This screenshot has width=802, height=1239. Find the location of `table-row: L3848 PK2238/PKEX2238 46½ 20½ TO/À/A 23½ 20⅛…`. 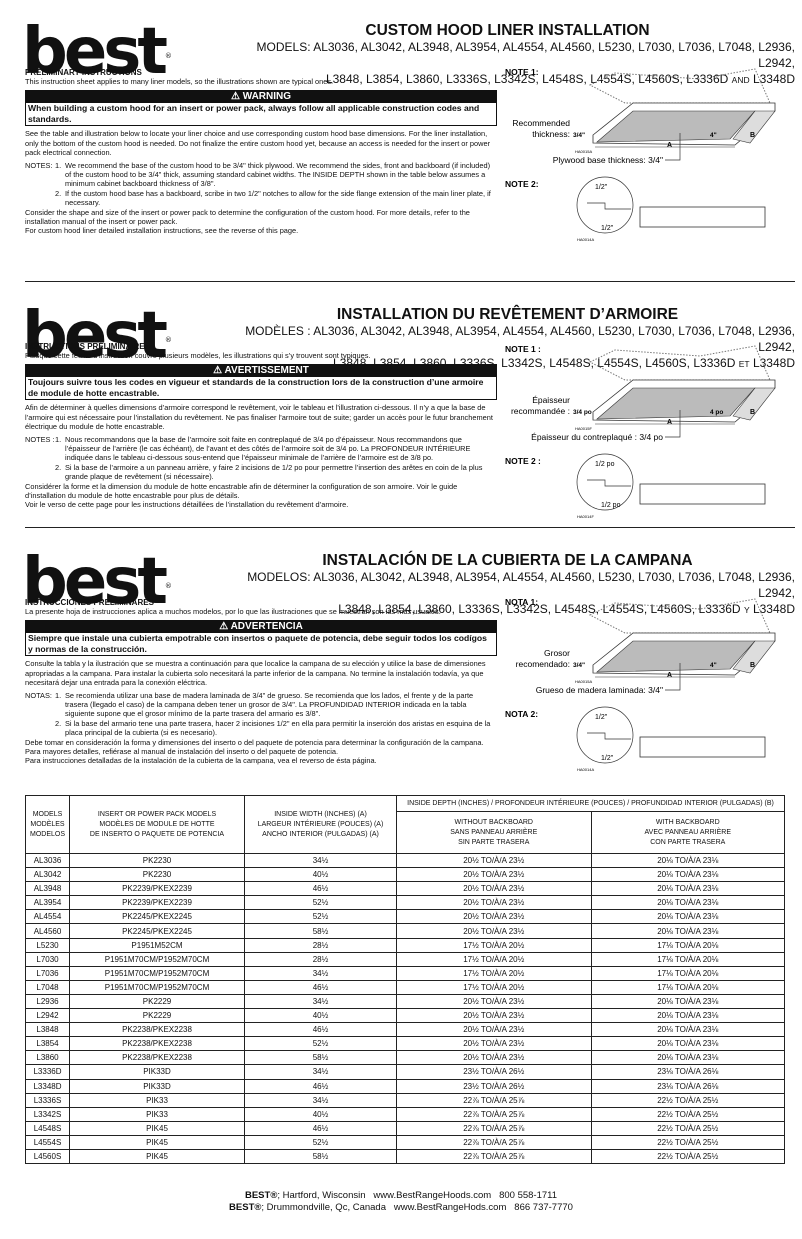

table-row: L3848 PK2238/PKEX2238 46½ 20½ TO/À/A 23½ 20⅛… is located at coordinates (405, 1030).